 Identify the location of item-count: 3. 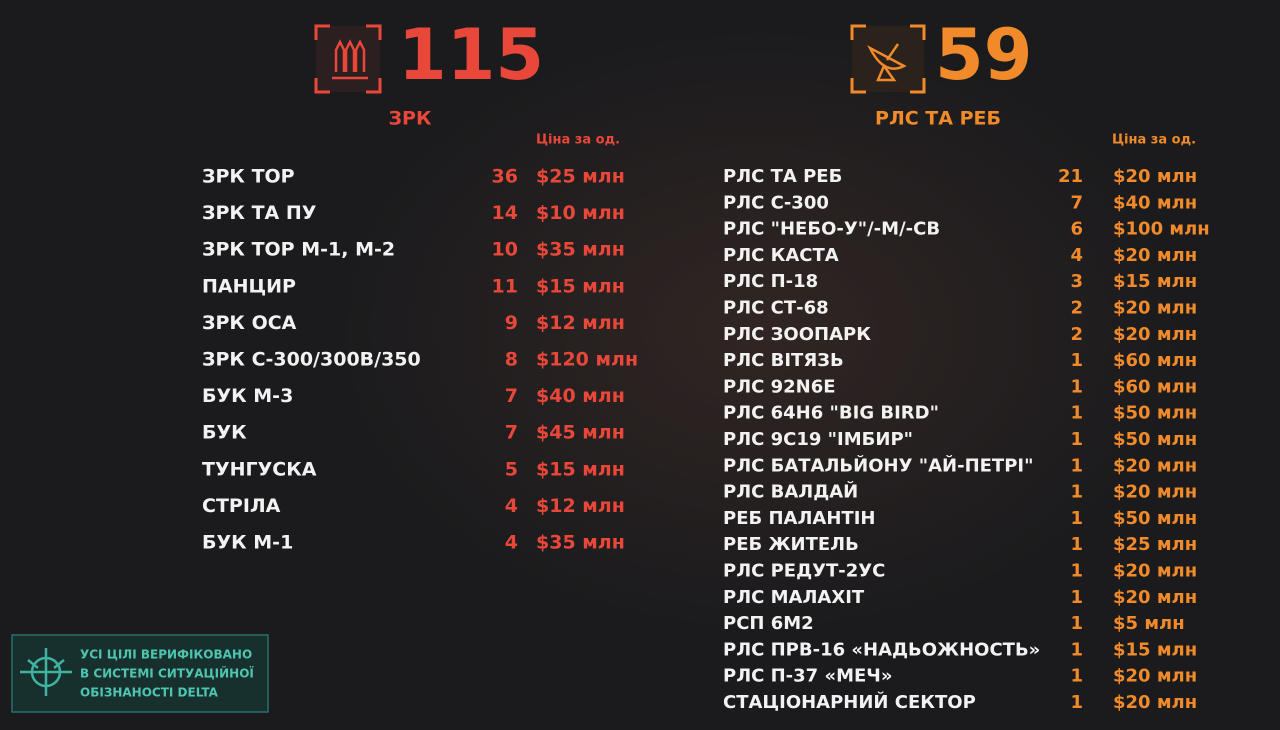
(1076, 281).